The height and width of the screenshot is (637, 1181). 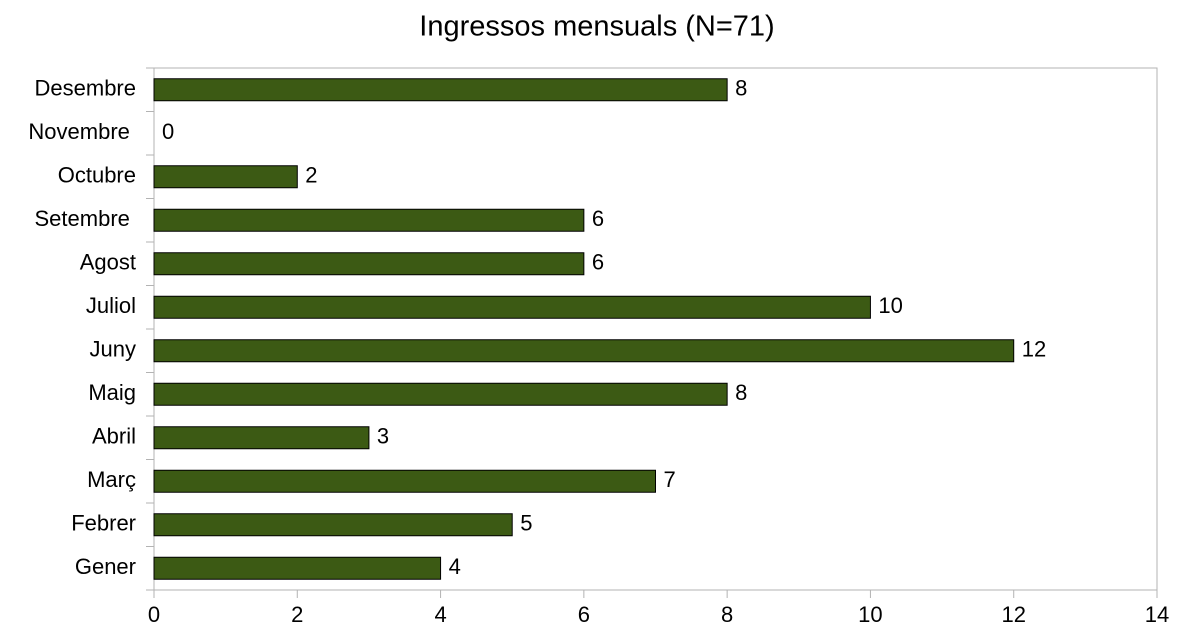 I want to click on y-tick-label: Maig, so click(x=112, y=392).